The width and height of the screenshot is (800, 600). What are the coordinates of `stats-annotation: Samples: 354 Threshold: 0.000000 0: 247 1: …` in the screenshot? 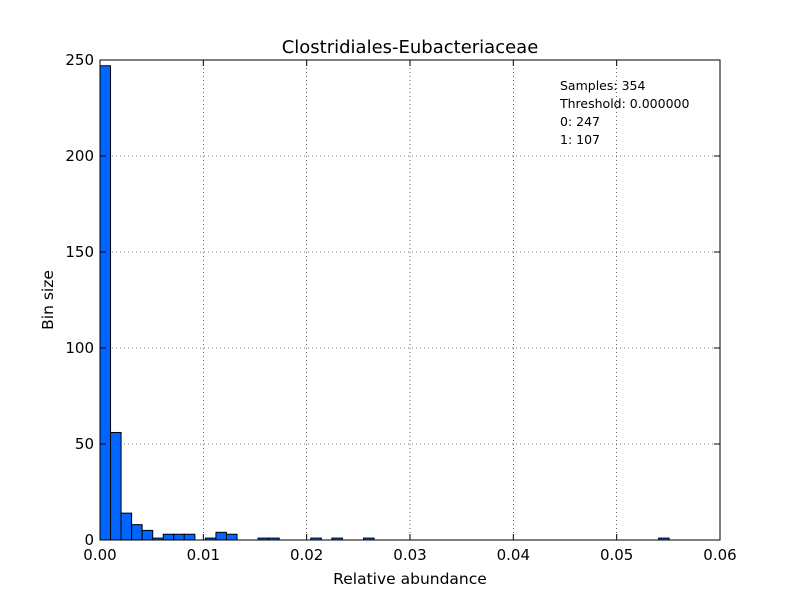 It's located at (624, 112).